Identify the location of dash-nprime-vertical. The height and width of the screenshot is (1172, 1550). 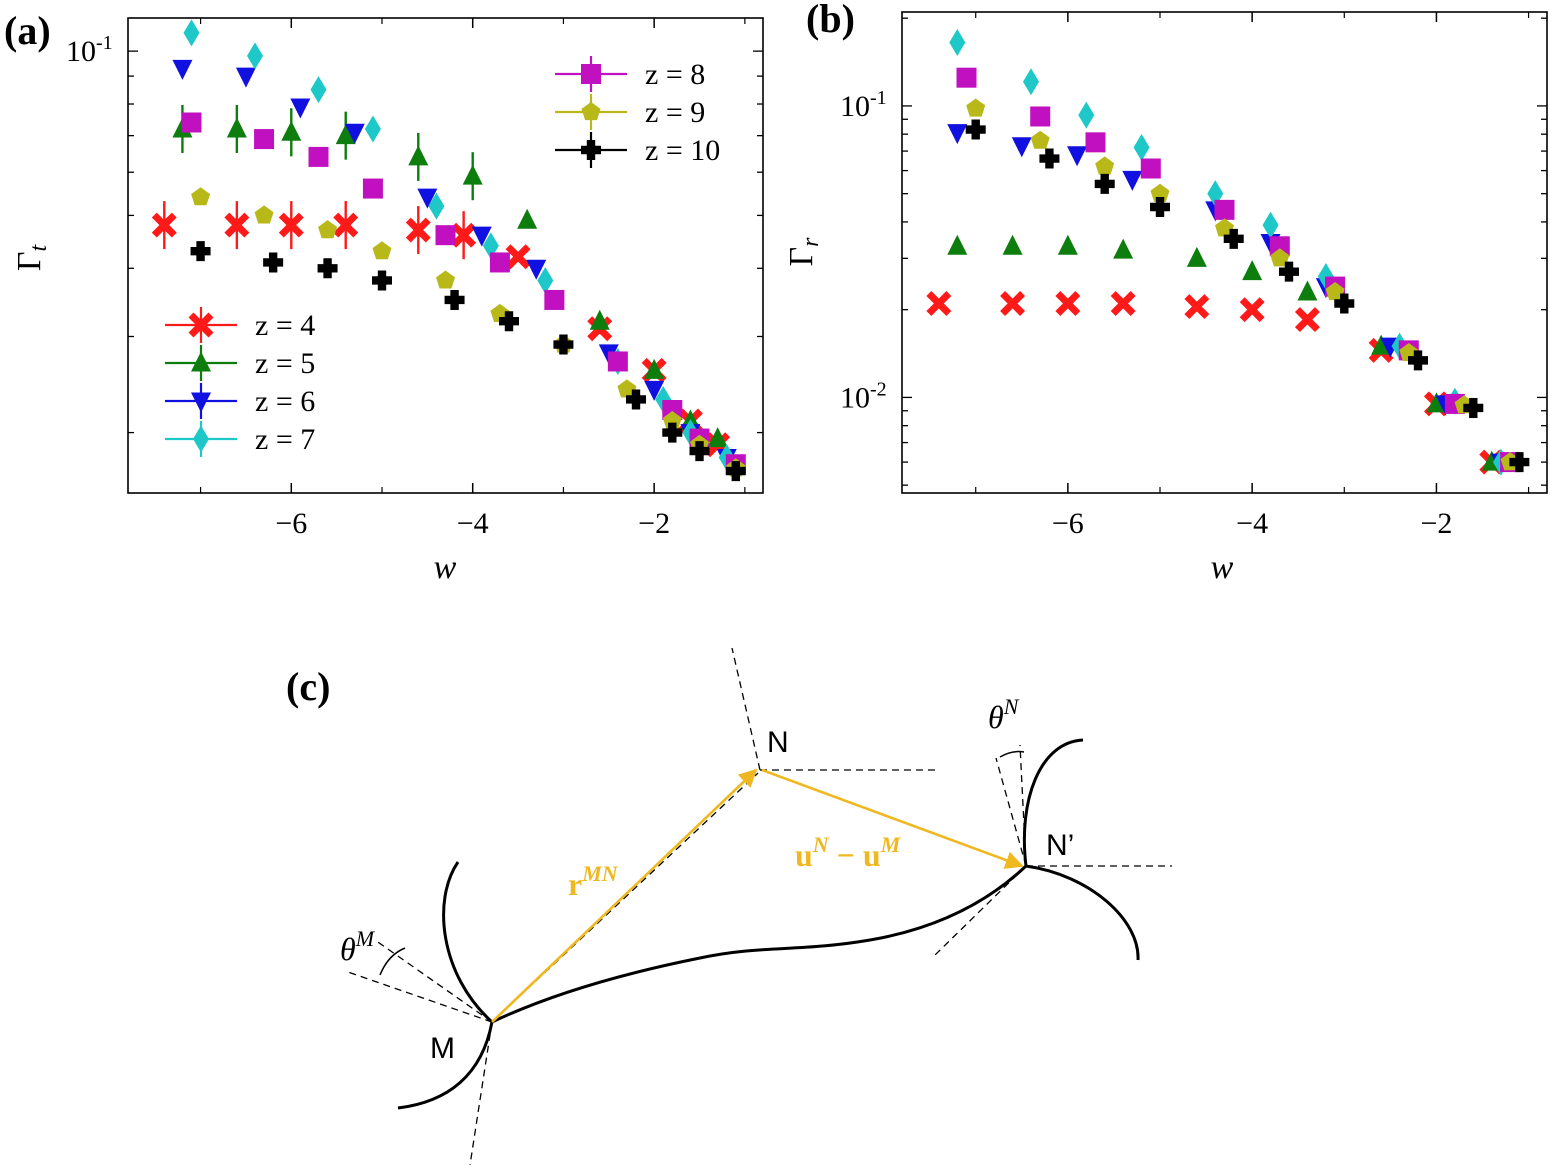
(1011, 812).